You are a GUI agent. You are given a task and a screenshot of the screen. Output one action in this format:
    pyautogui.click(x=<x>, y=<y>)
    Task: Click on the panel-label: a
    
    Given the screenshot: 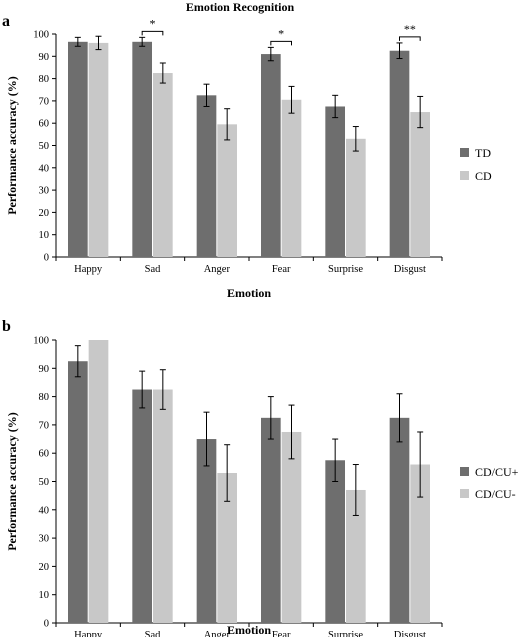 What is the action you would take?
    pyautogui.click(x=6, y=21)
    